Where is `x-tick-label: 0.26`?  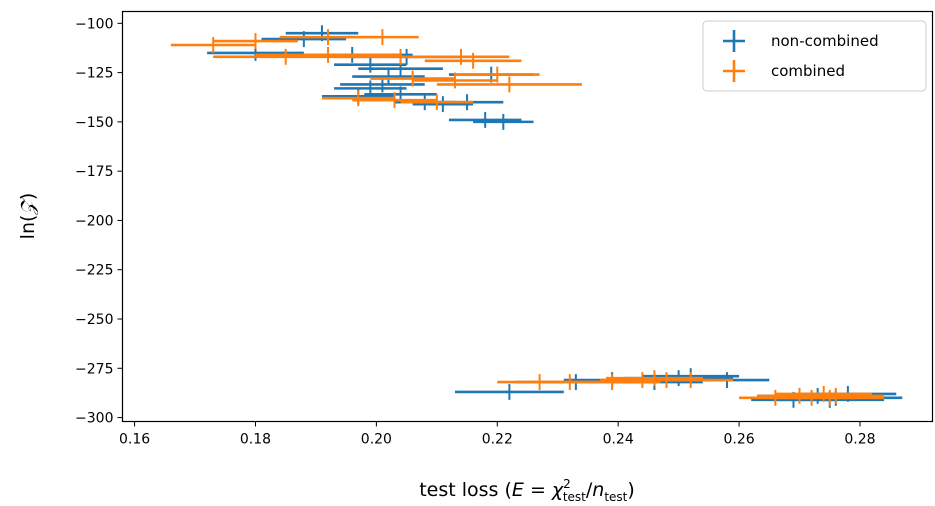
x-tick-label: 0.26 is located at coordinates (738, 440).